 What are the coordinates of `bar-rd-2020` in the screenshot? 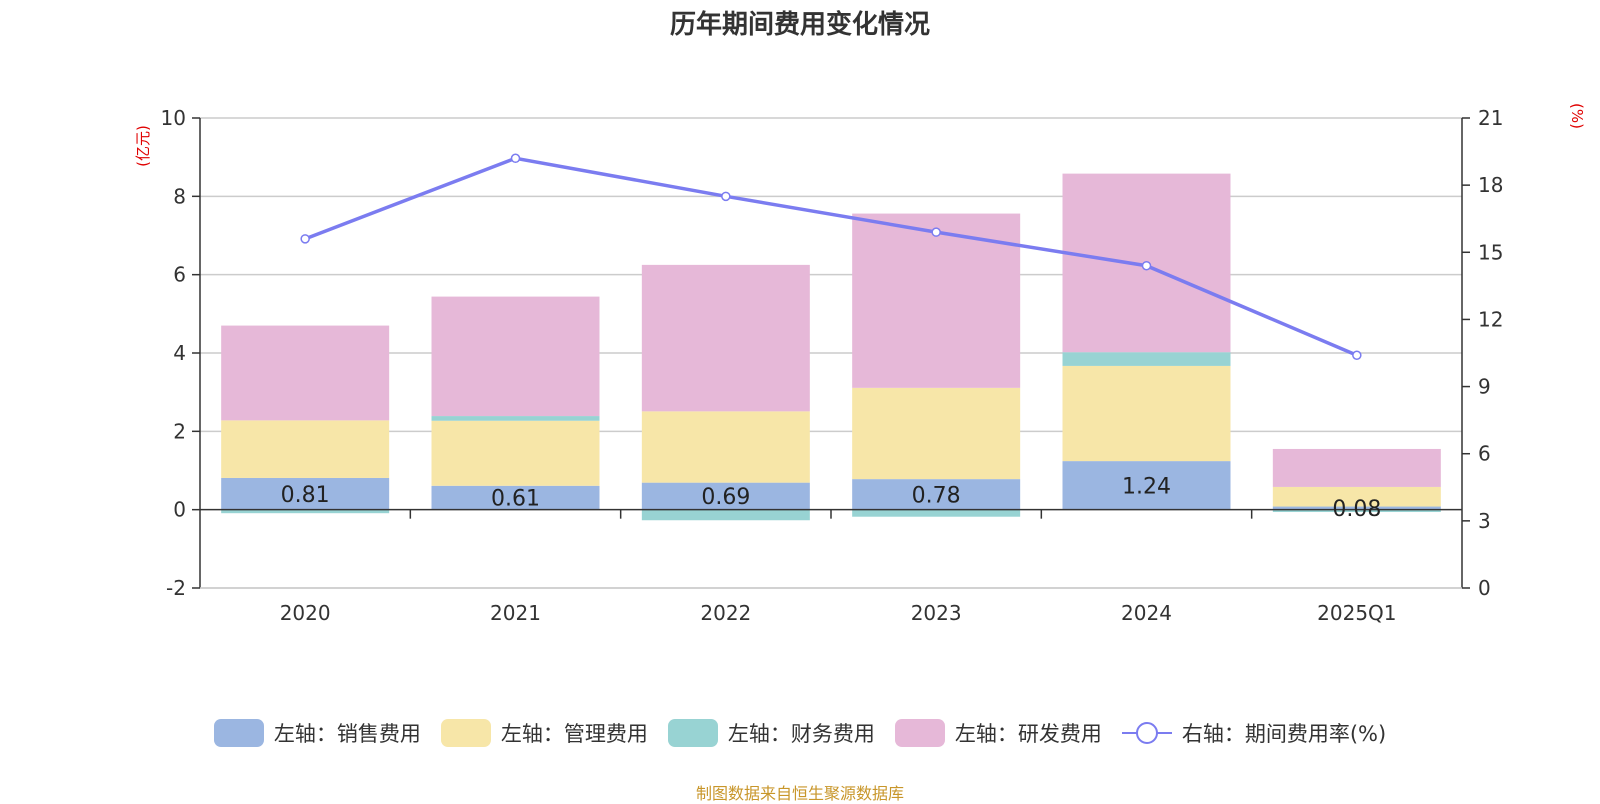 It's located at (305, 373).